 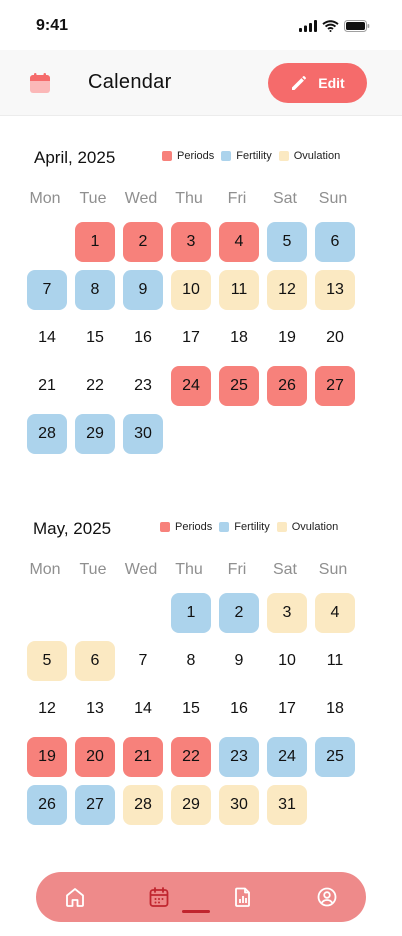 I want to click on edit-button-label: Edit, so click(x=331, y=83).